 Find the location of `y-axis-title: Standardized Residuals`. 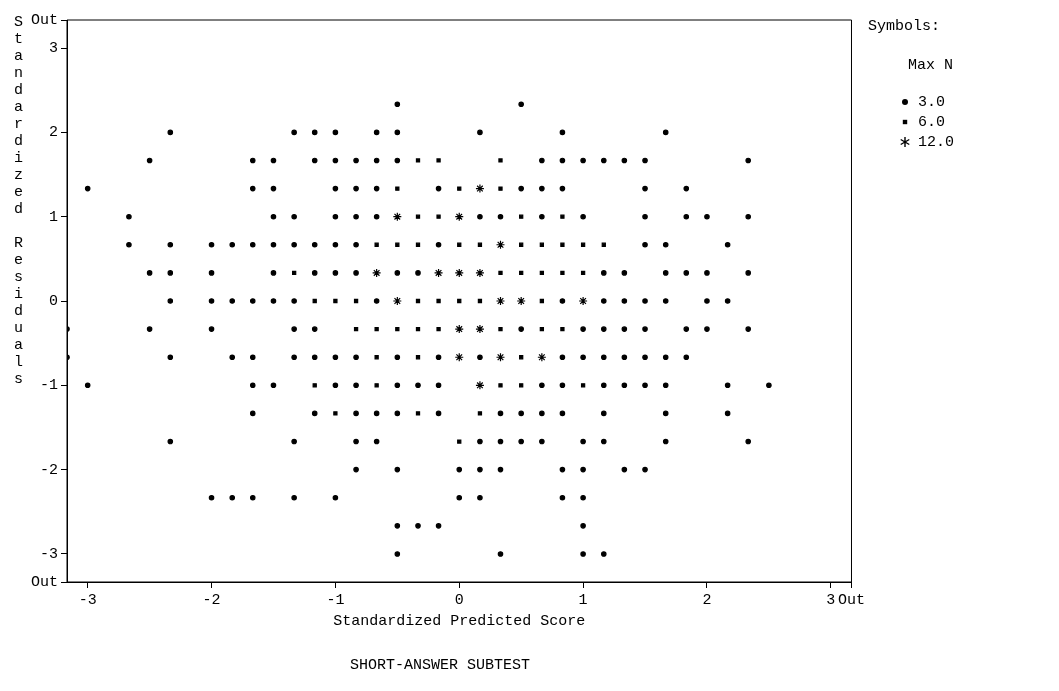

y-axis-title: Standardized Residuals is located at coordinates (18, 200).